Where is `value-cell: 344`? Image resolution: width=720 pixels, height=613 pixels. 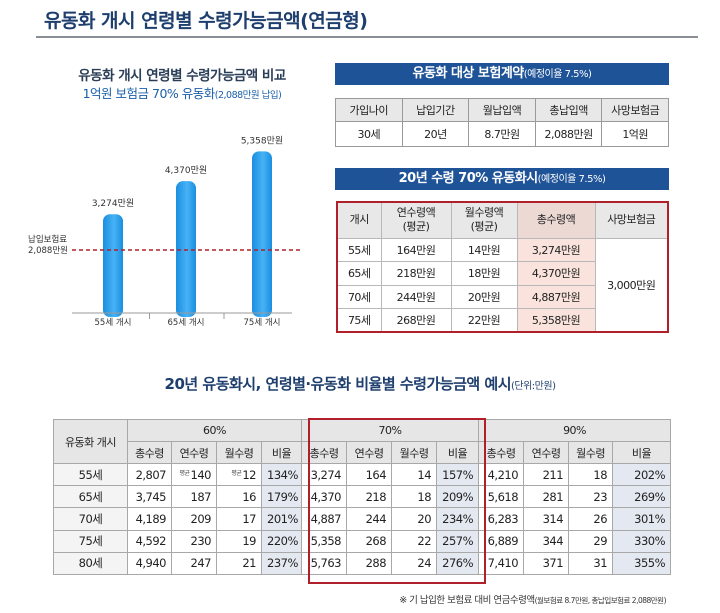
value-cell: 344 is located at coordinates (546, 541).